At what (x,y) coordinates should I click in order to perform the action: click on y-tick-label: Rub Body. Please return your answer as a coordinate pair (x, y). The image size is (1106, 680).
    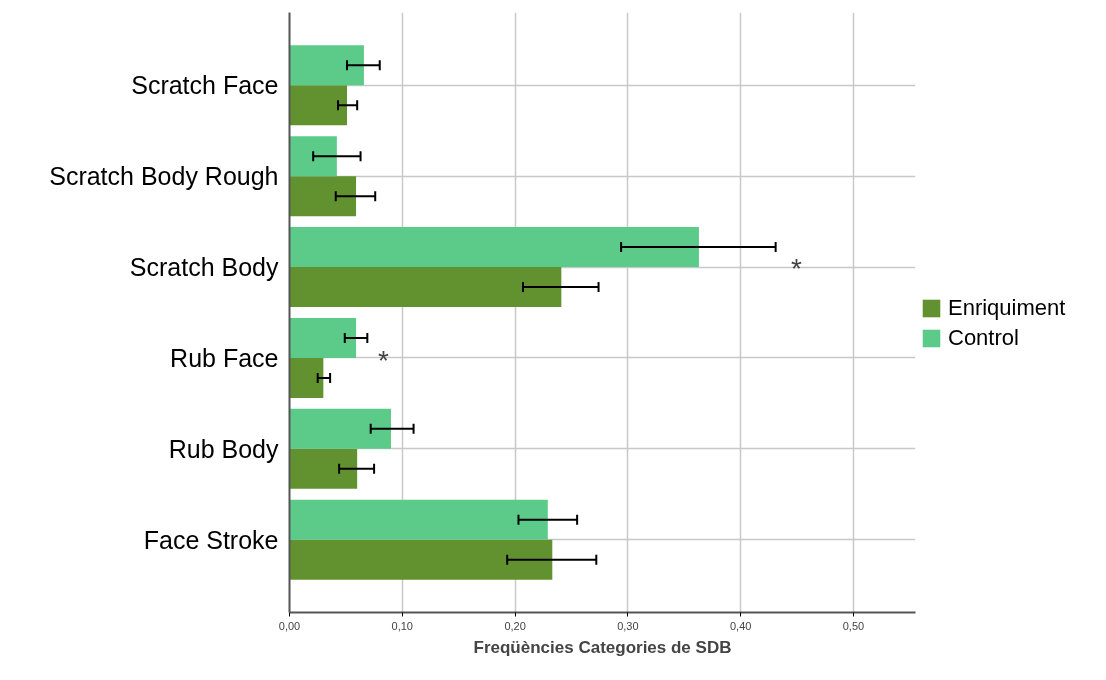
    Looking at the image, I should click on (223, 448).